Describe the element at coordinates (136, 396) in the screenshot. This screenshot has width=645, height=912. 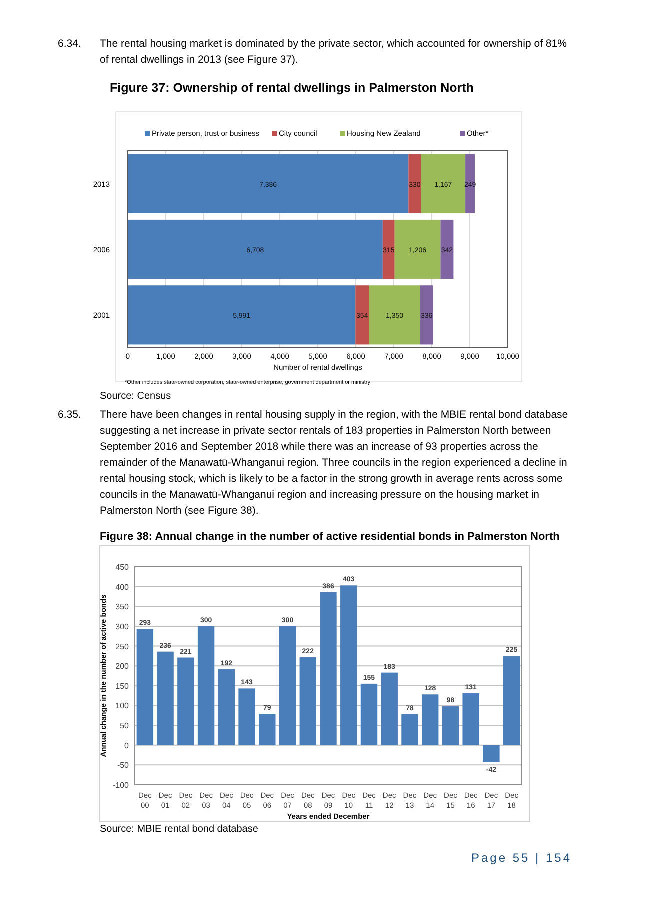
I see `source-note: Source: Census` at that location.